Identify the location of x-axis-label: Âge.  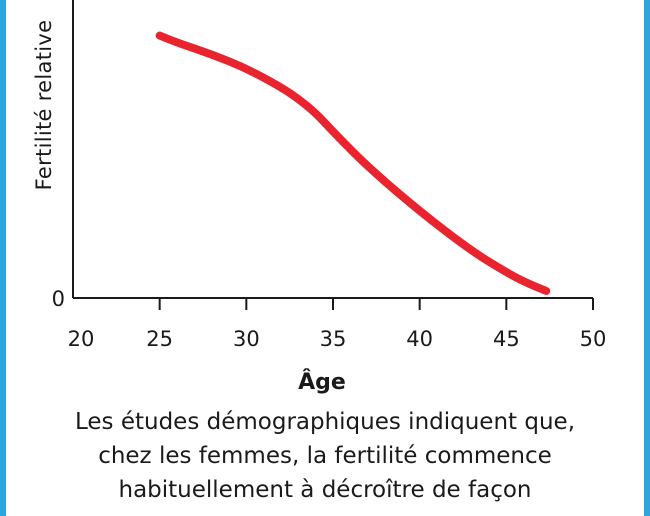
(322, 382).